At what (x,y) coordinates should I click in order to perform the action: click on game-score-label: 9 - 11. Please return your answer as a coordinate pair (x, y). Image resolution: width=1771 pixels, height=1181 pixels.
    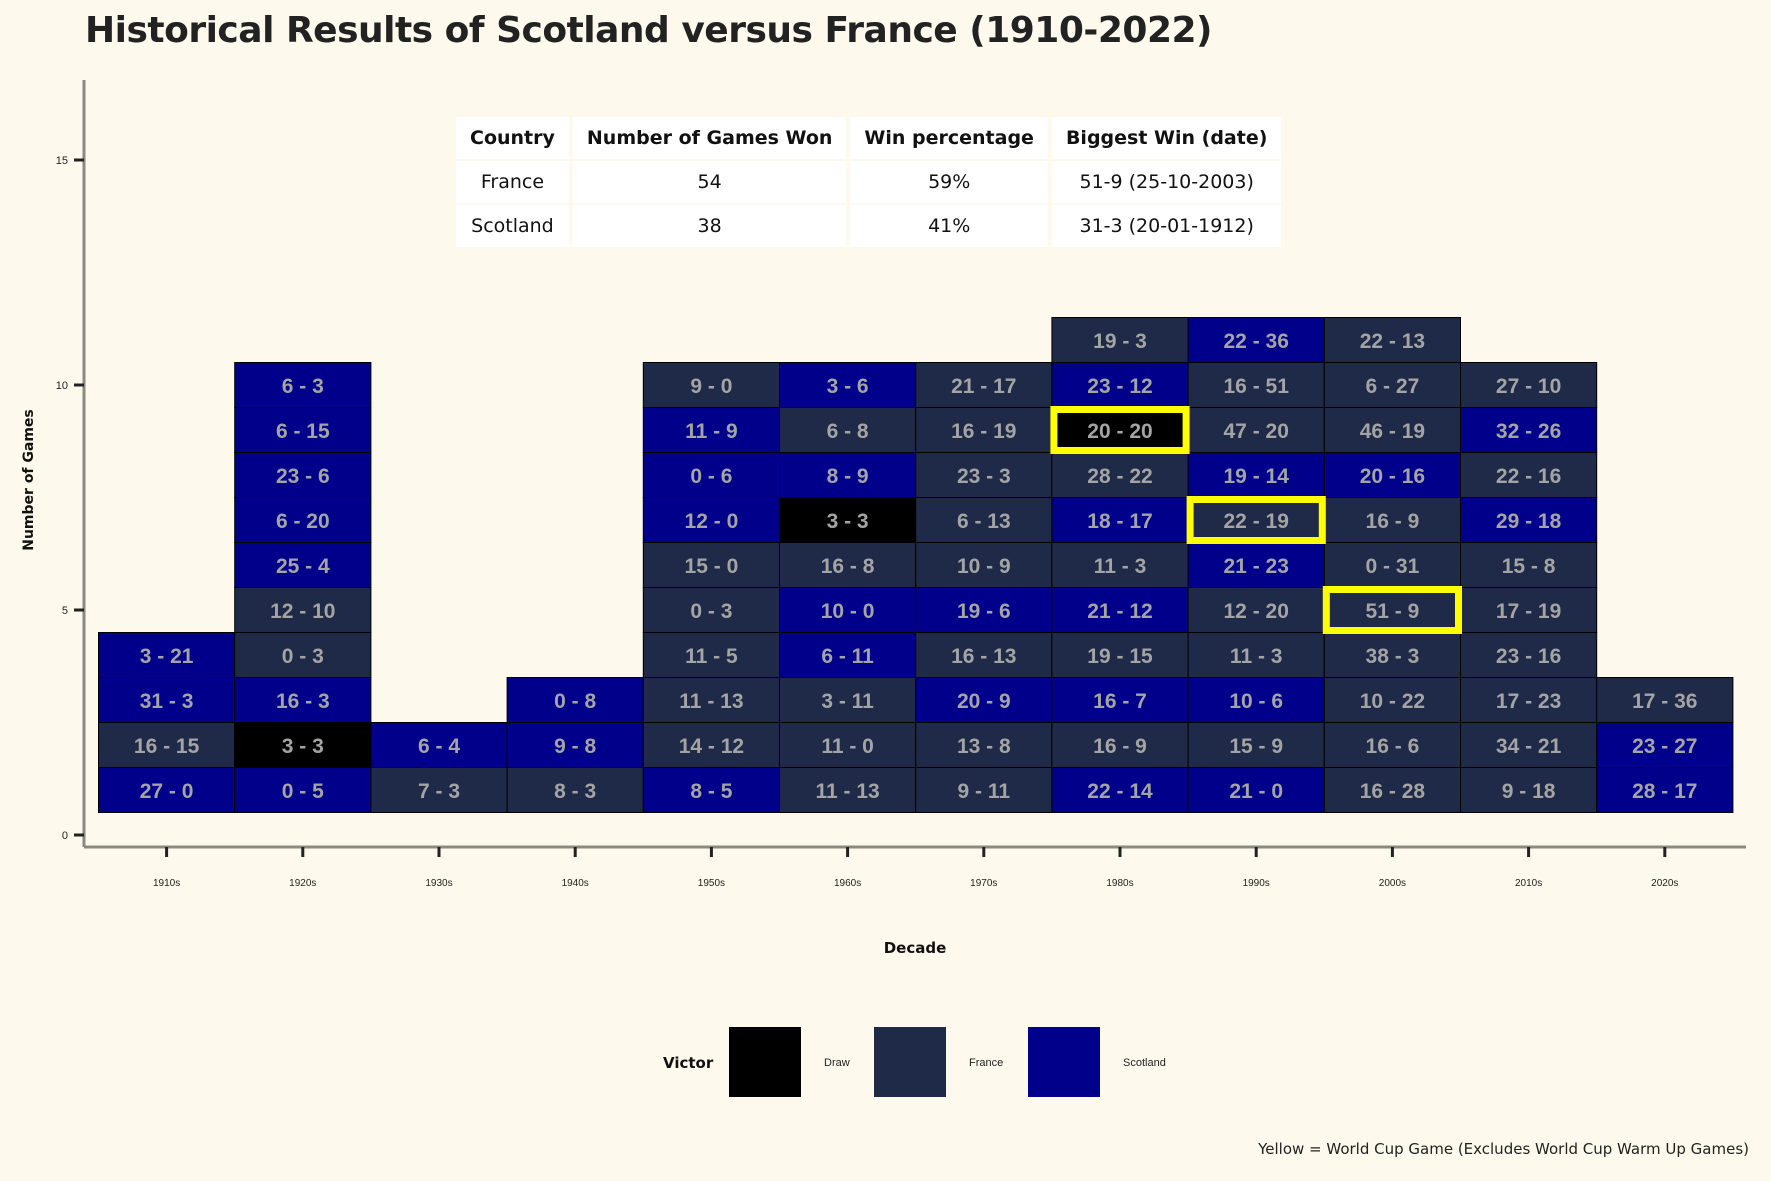
    Looking at the image, I should click on (984, 791).